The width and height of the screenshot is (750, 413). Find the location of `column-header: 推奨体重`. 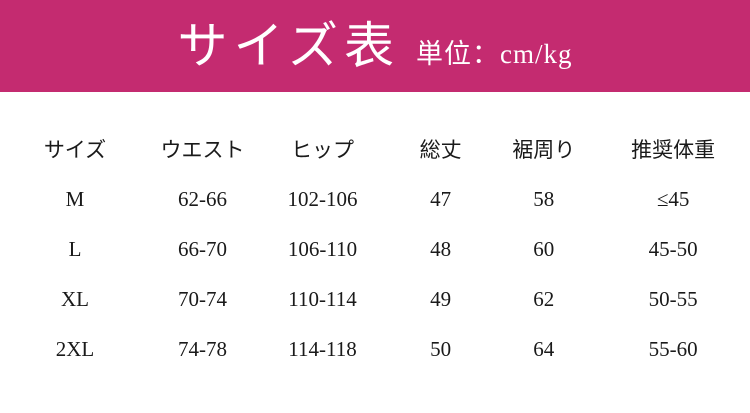

column-header: 推奨体重 is located at coordinates (673, 150).